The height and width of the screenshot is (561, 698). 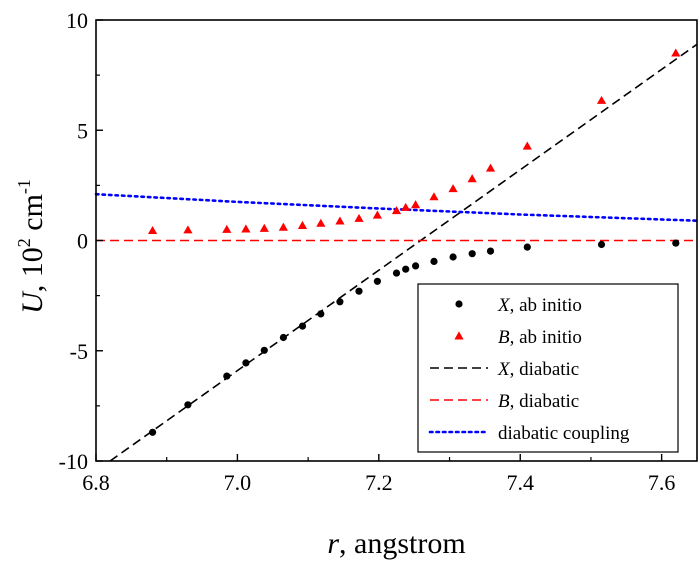 I want to click on x-axis-title: r, angstrom, so click(x=396, y=543).